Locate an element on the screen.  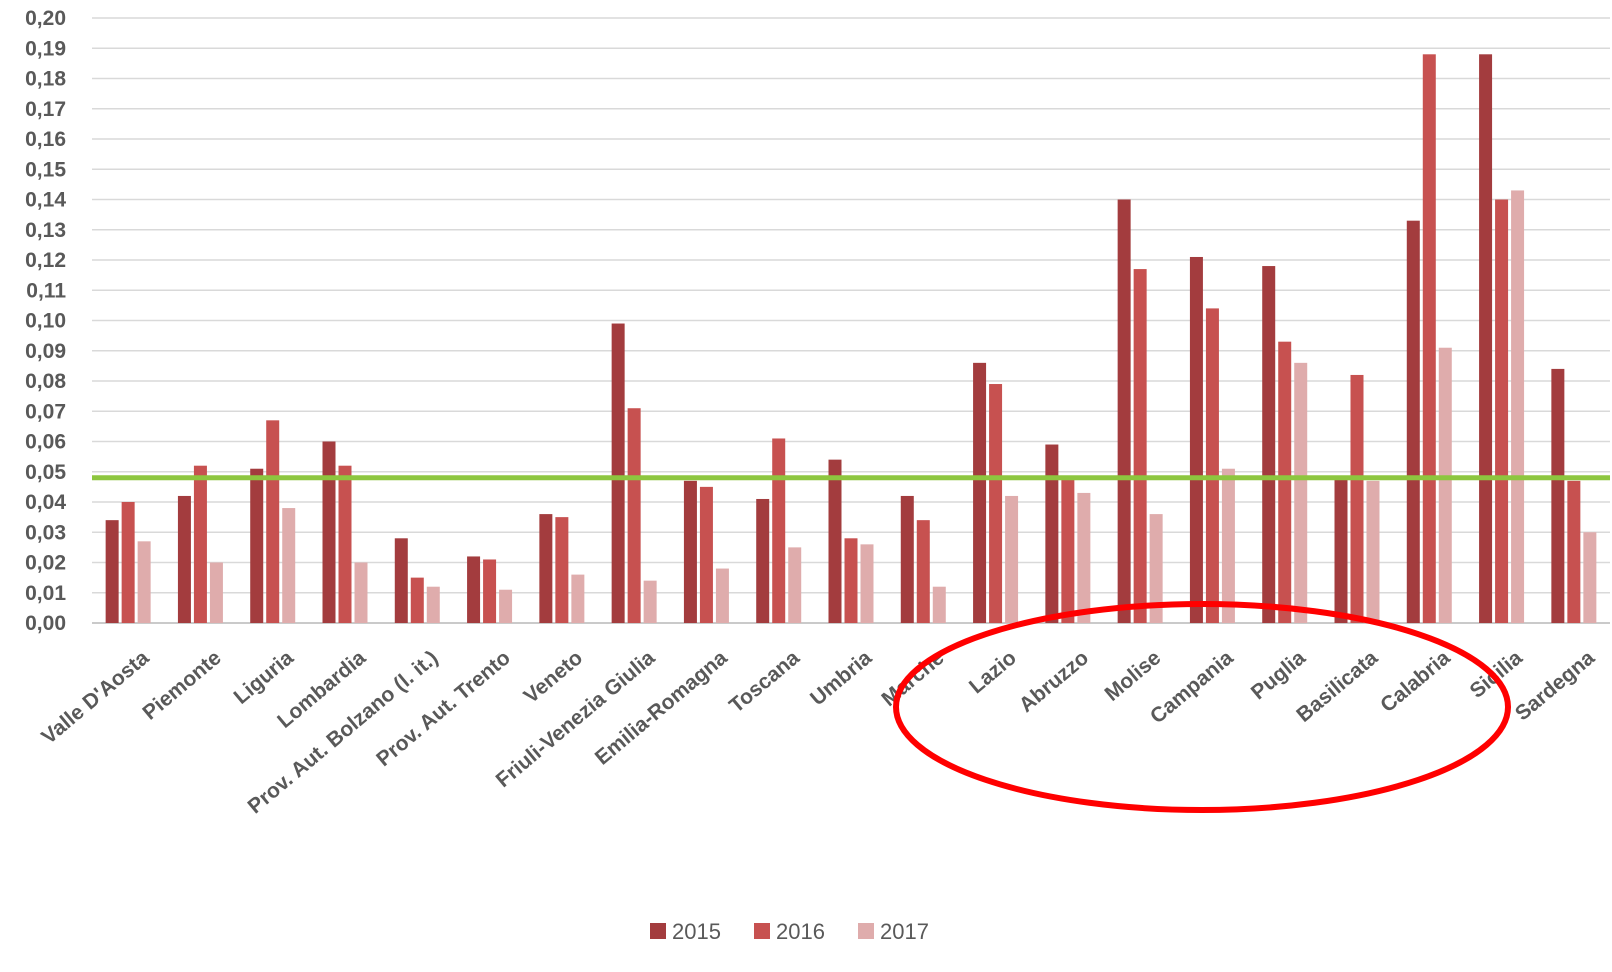
x-tick-label: Calabria is located at coordinates (1415, 681).